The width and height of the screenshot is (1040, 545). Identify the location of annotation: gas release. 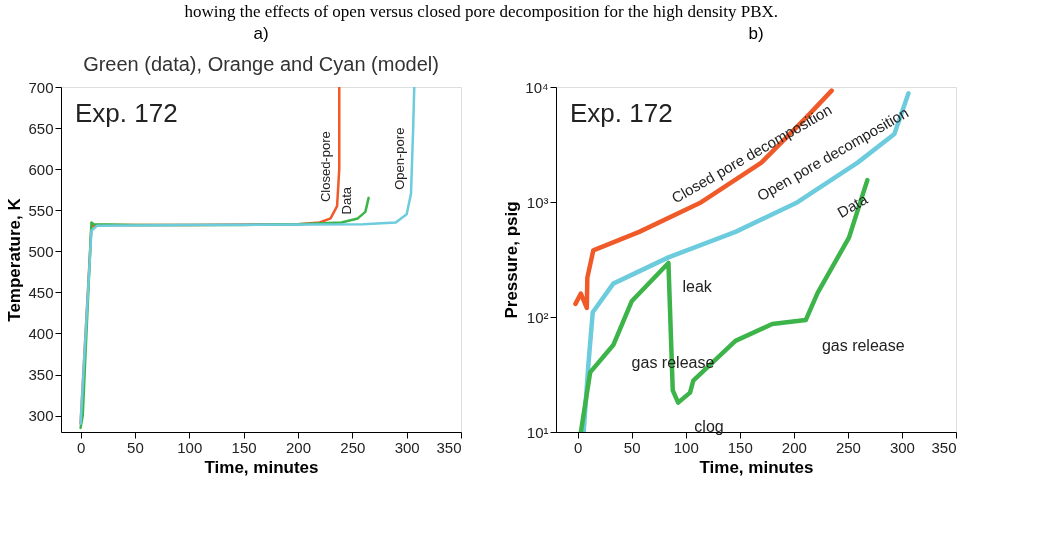
(863, 346).